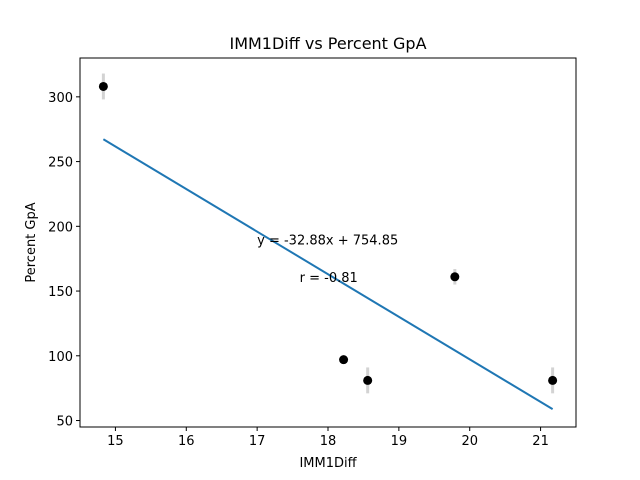 This screenshot has height=480, width=640. What do you see at coordinates (329, 278) in the screenshot?
I see `annotation-label: r = -0.81` at bounding box center [329, 278].